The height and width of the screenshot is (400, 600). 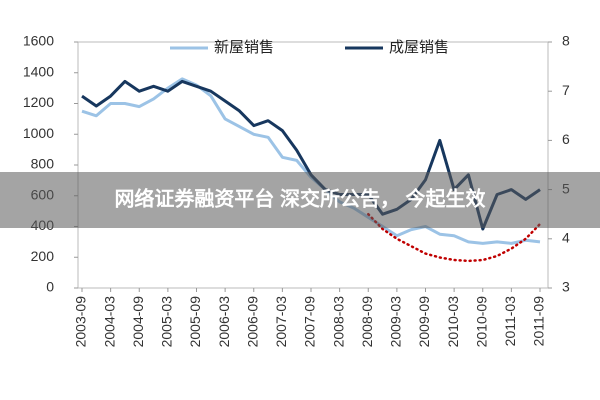 What do you see at coordinates (310, 322) in the screenshot?
I see `x-tick-label: 2007-09` at bounding box center [310, 322].